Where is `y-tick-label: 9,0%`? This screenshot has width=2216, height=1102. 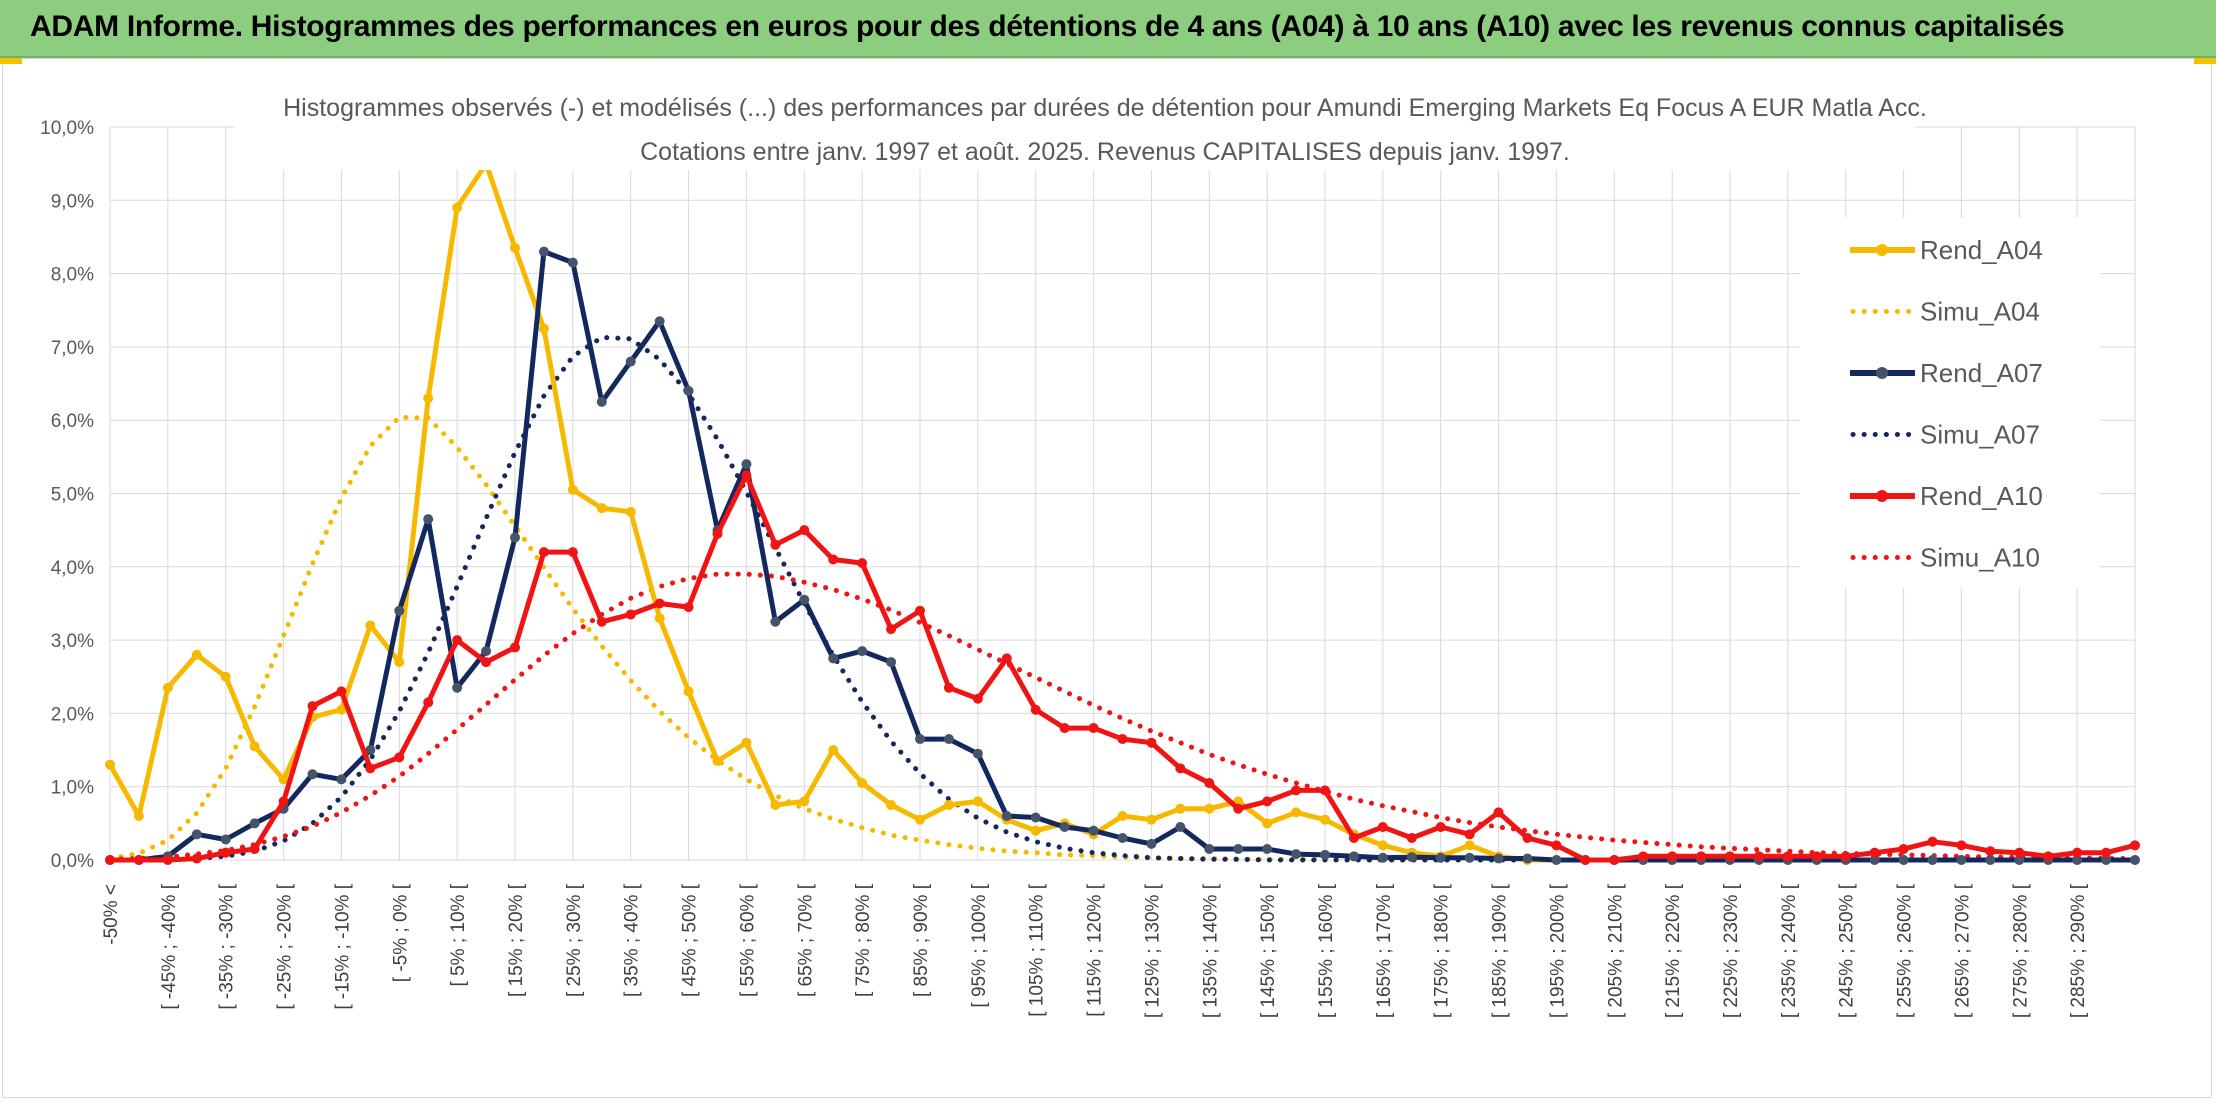
y-tick-label: 9,0% is located at coordinates (72, 201).